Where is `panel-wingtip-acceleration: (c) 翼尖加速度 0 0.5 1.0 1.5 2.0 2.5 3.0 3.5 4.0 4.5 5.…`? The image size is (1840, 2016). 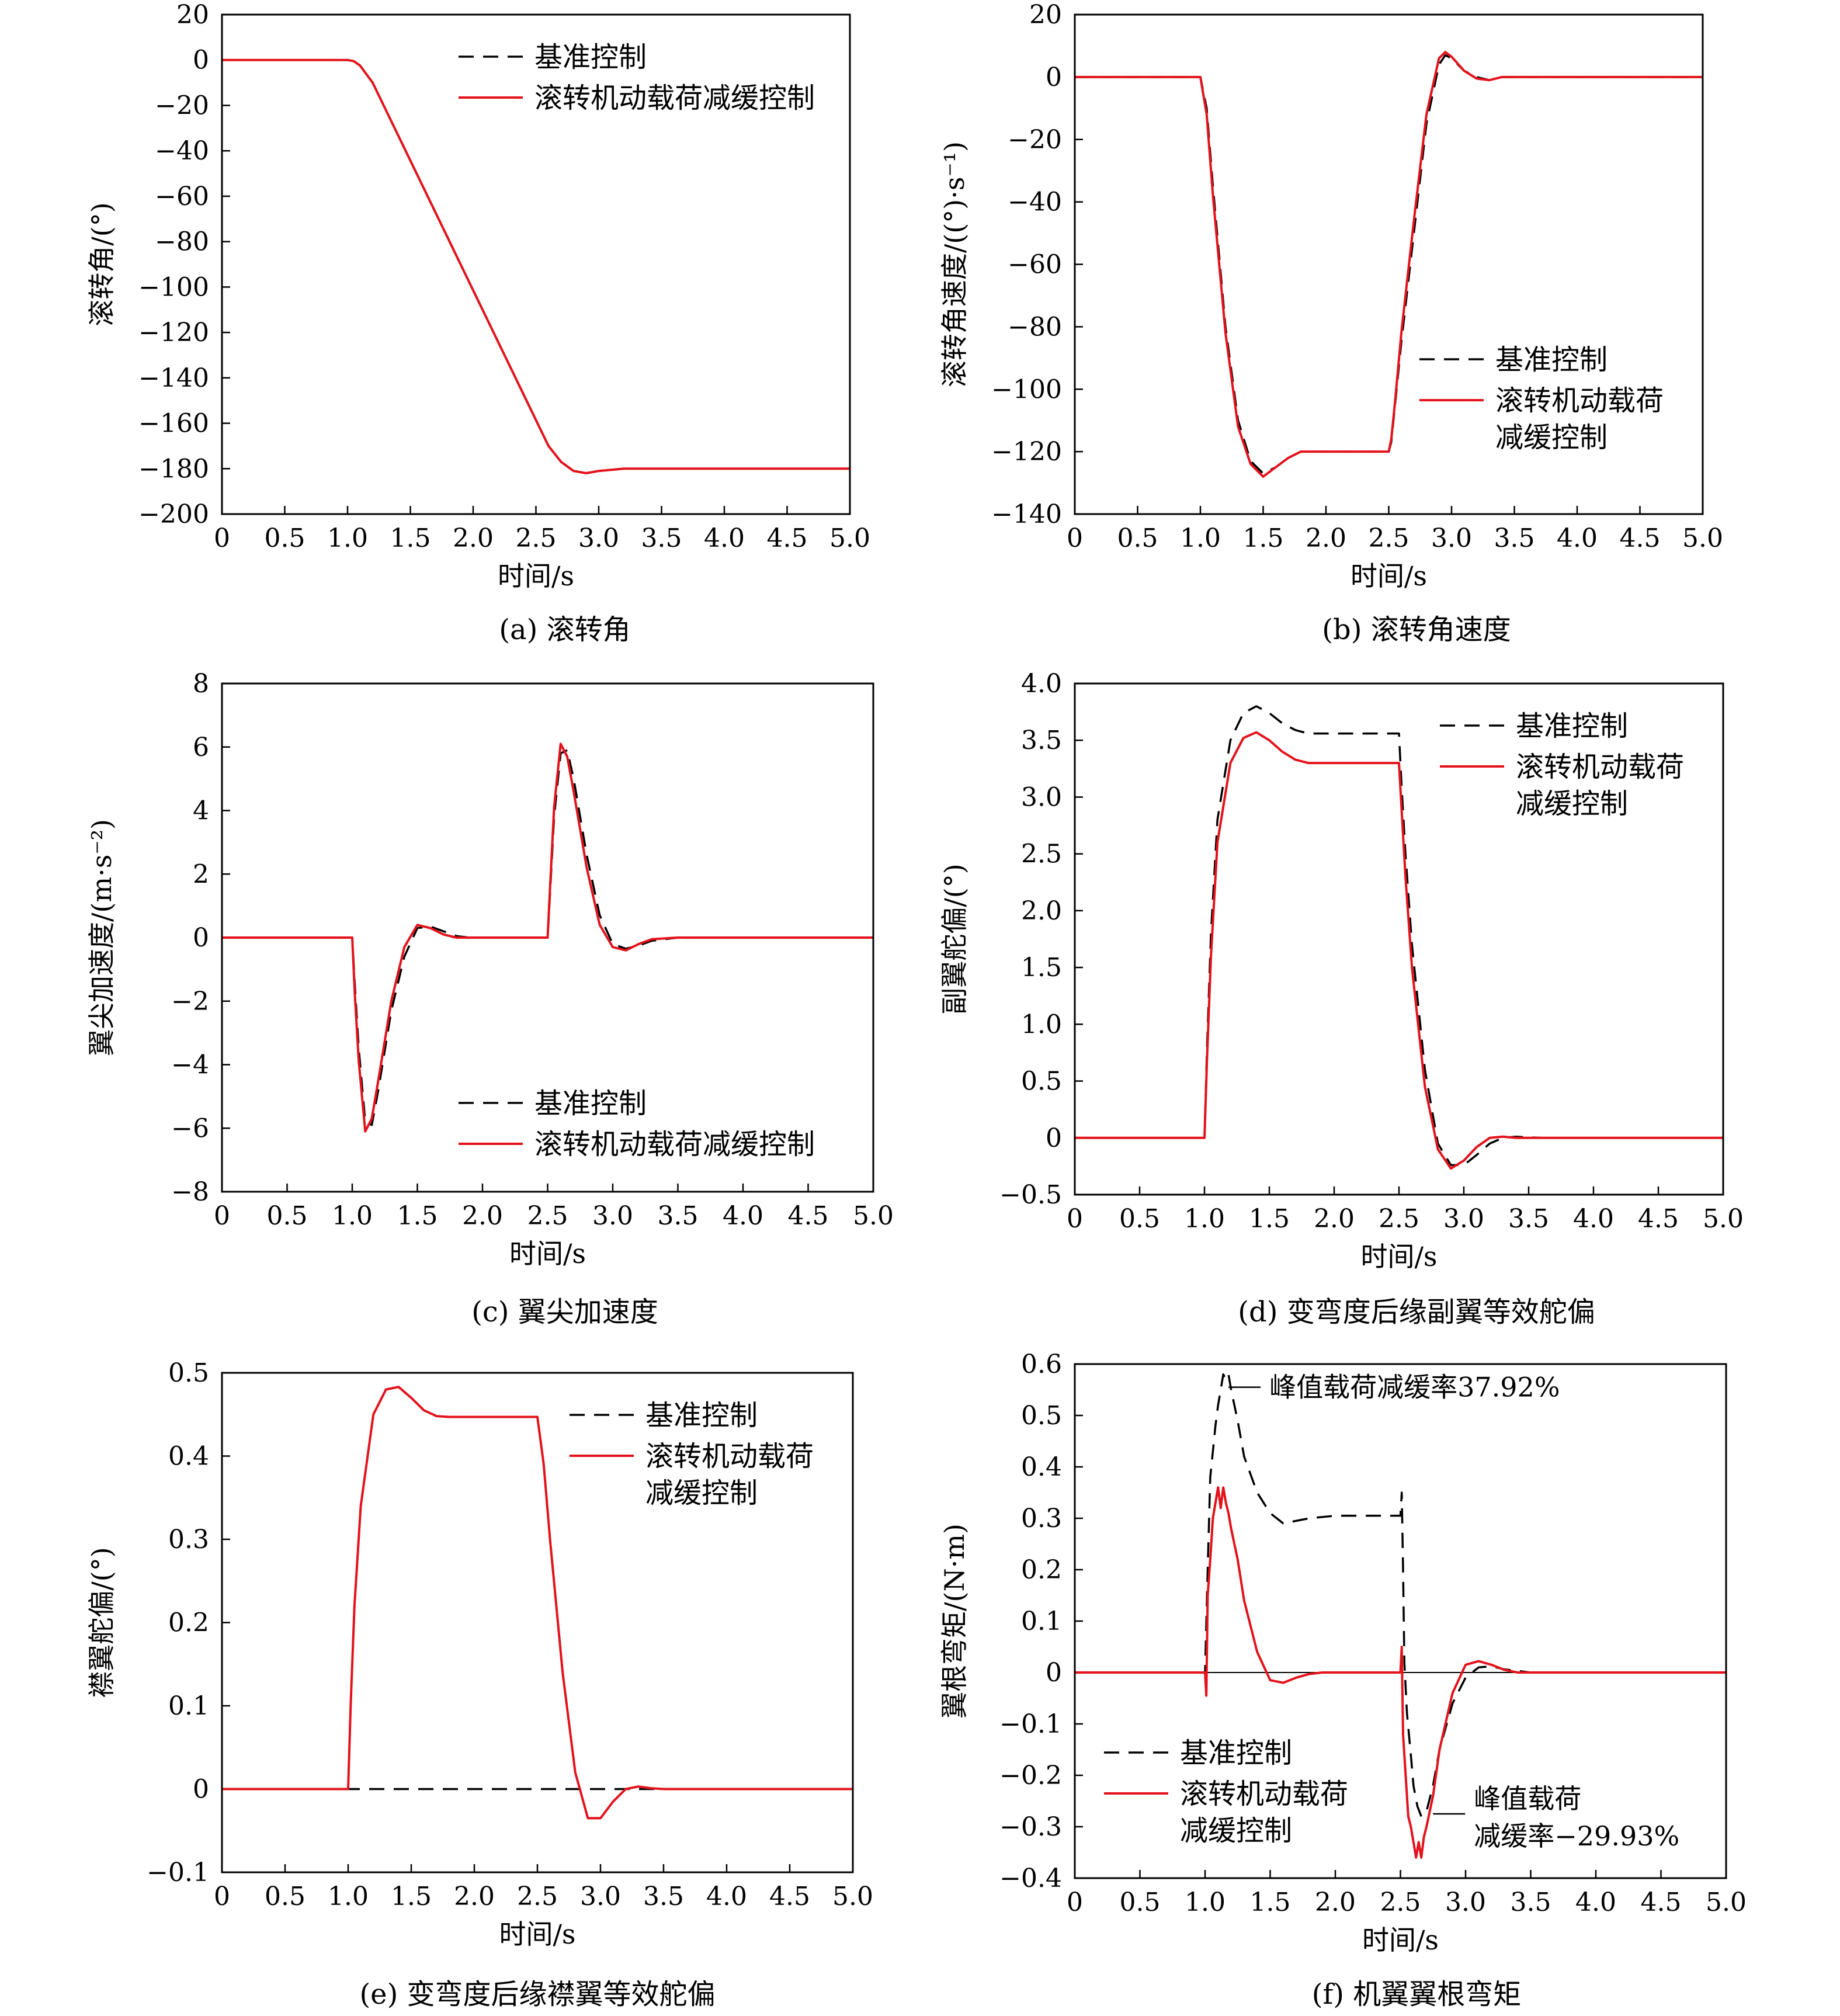
panel-wingtip-acceleration: (c) 翼尖加速度 0 0.5 1.0 1.5 2.0 2.5 3.0 3.5 4.0 4.5 5.… is located at coordinates (490, 998).